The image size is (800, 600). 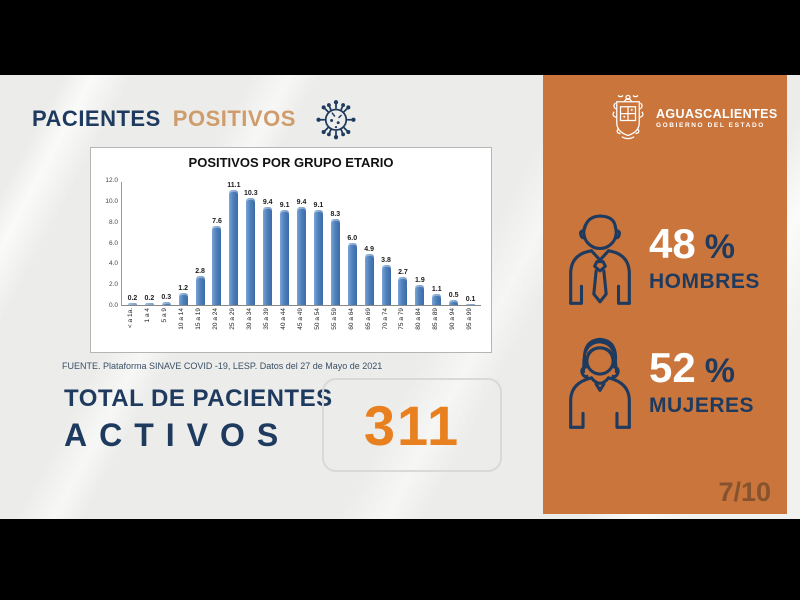 What do you see at coordinates (166, 243) in the screenshot?
I see `bar-slot: 0.3` at bounding box center [166, 243].